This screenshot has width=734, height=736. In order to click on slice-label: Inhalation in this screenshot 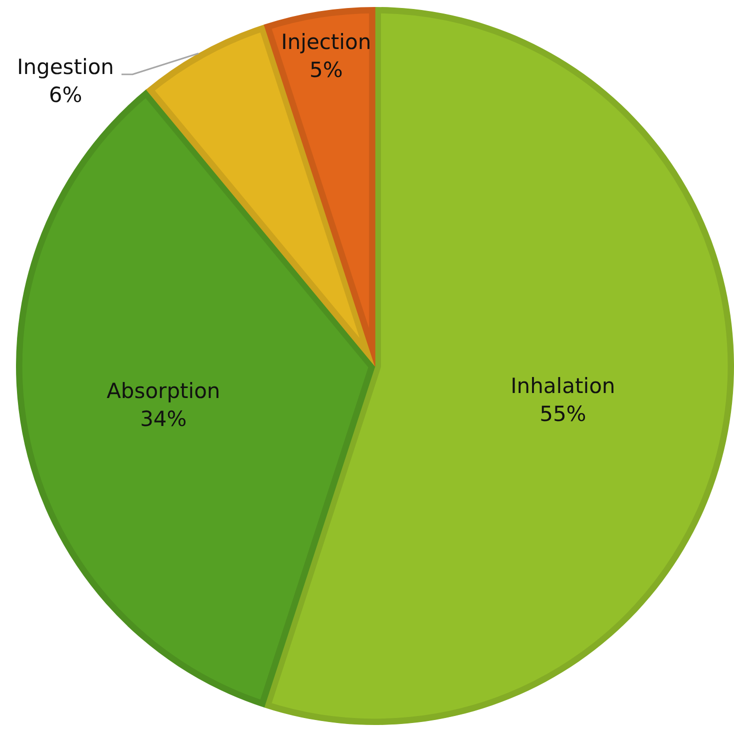, I will do `click(563, 386)`.